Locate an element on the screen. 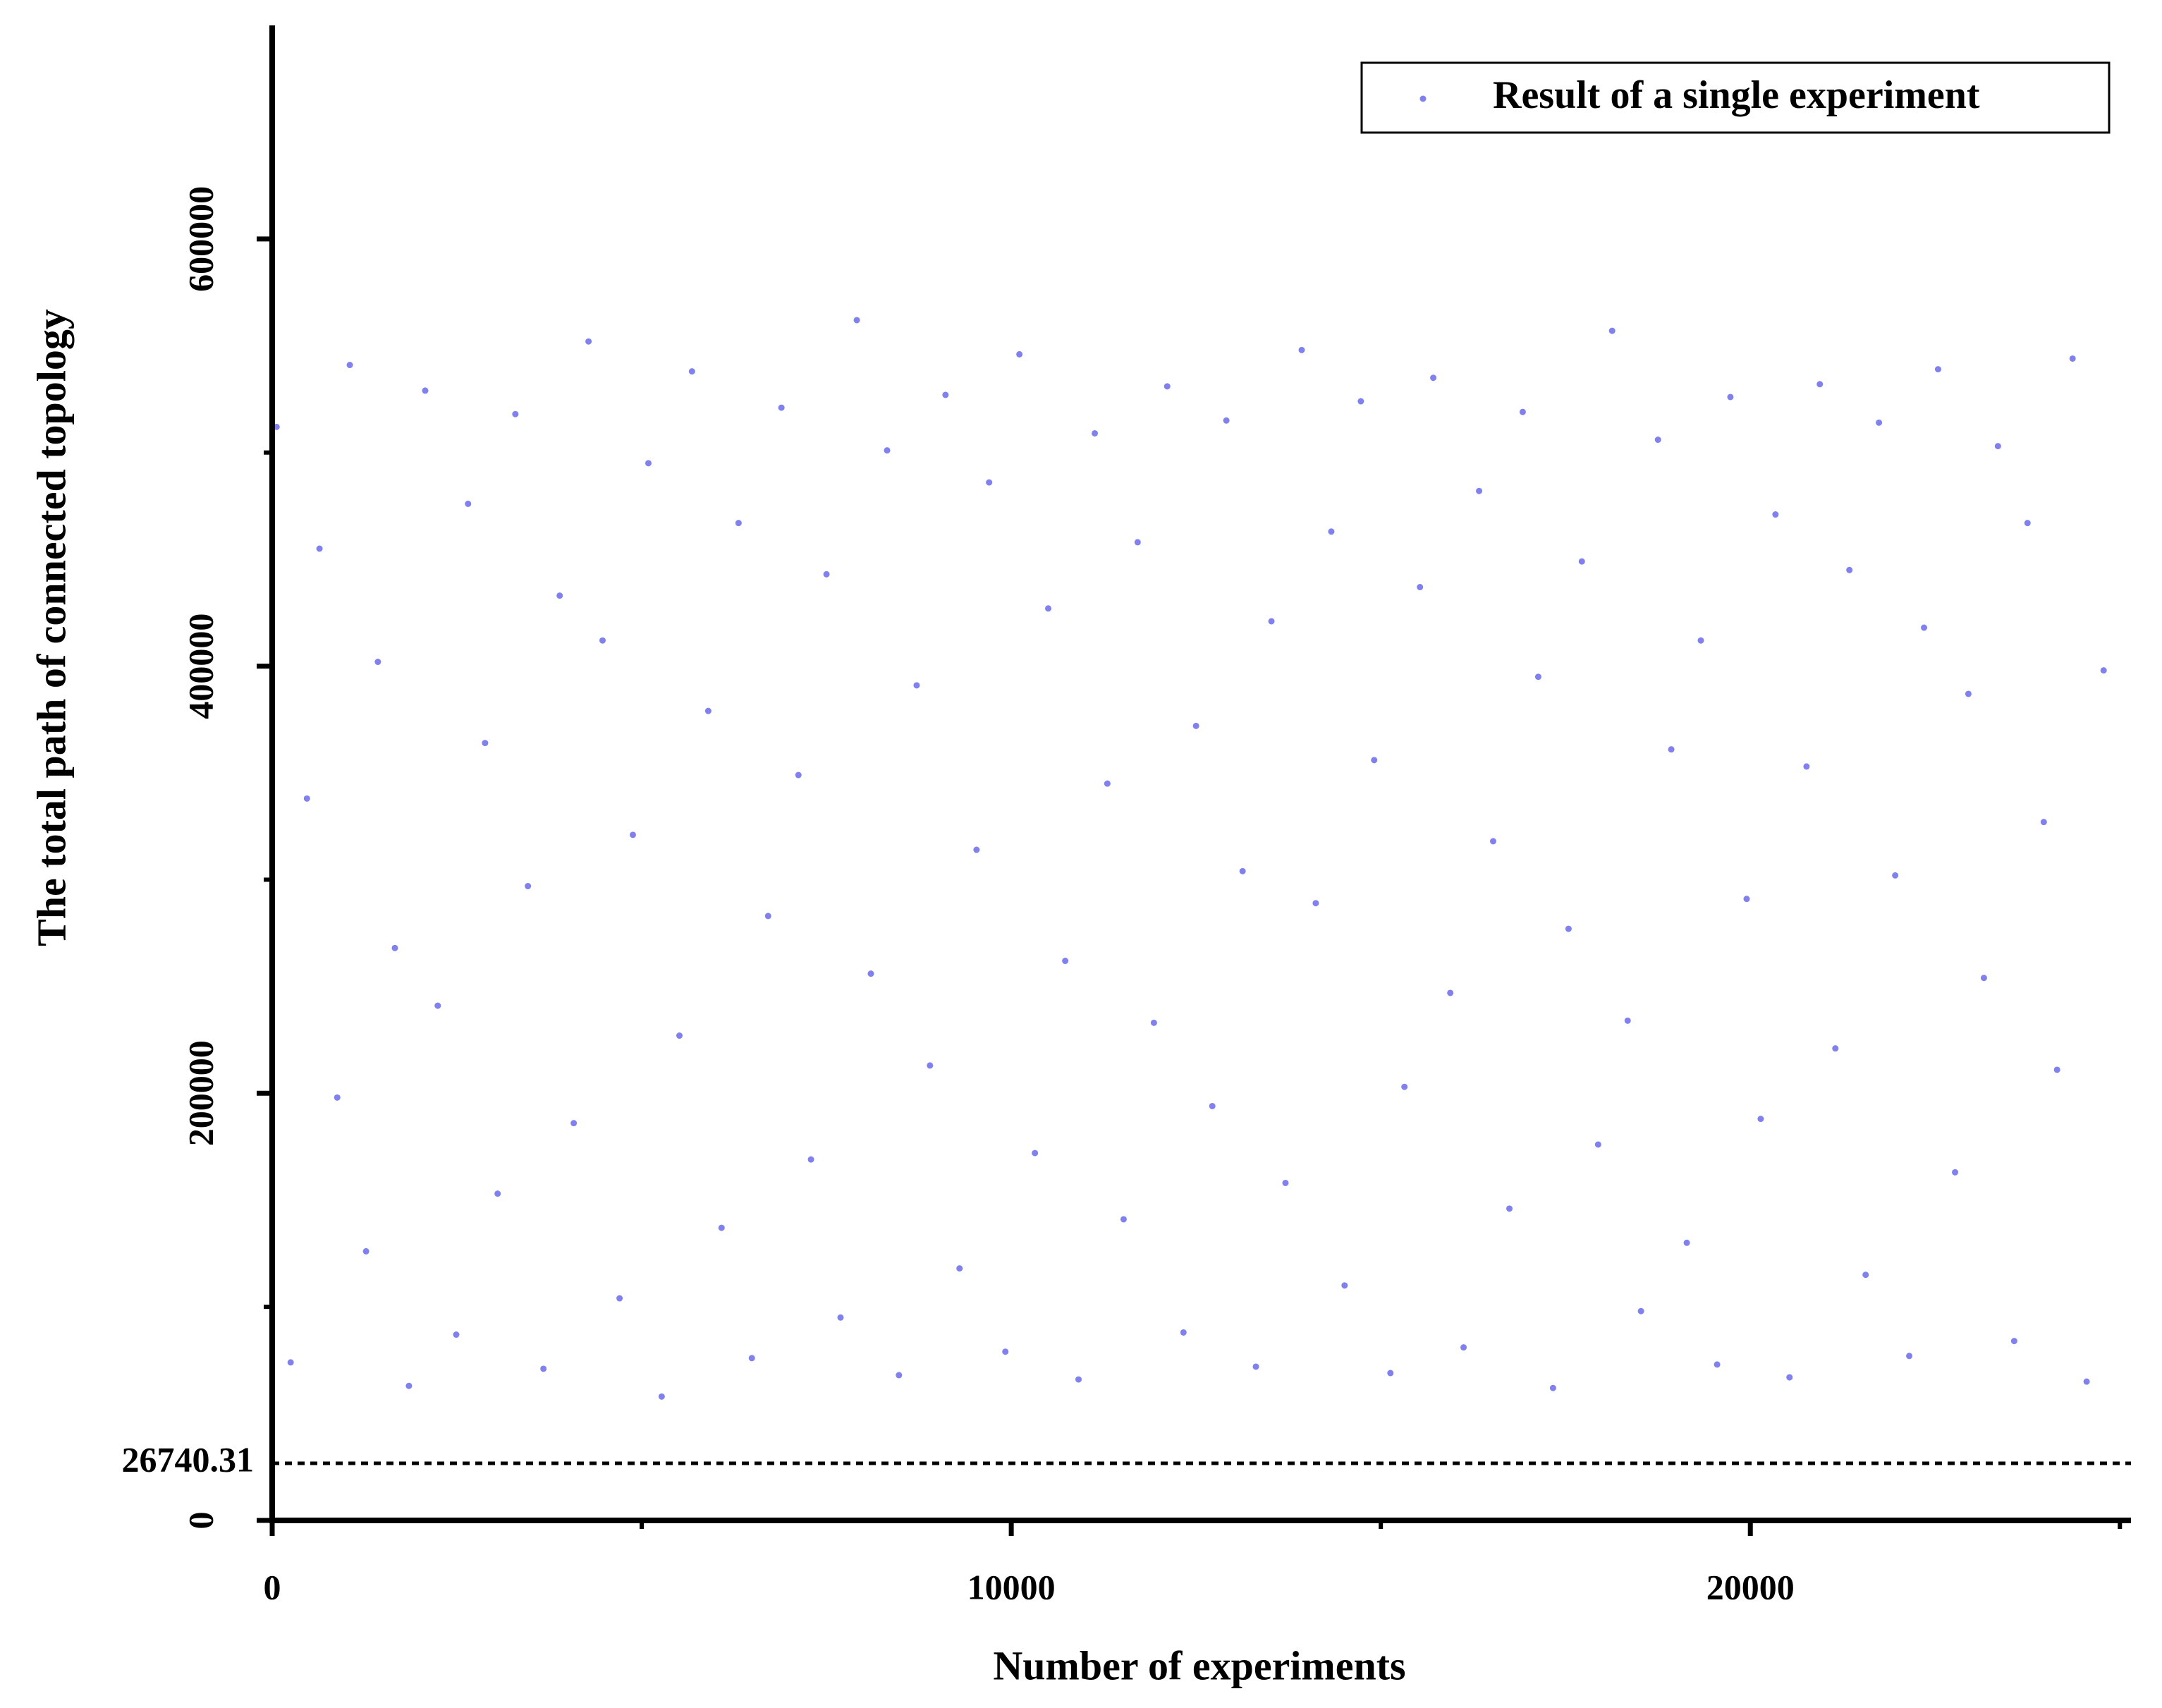 The image size is (2162, 1708). y-tick-label: 600000 is located at coordinates (200, 239).